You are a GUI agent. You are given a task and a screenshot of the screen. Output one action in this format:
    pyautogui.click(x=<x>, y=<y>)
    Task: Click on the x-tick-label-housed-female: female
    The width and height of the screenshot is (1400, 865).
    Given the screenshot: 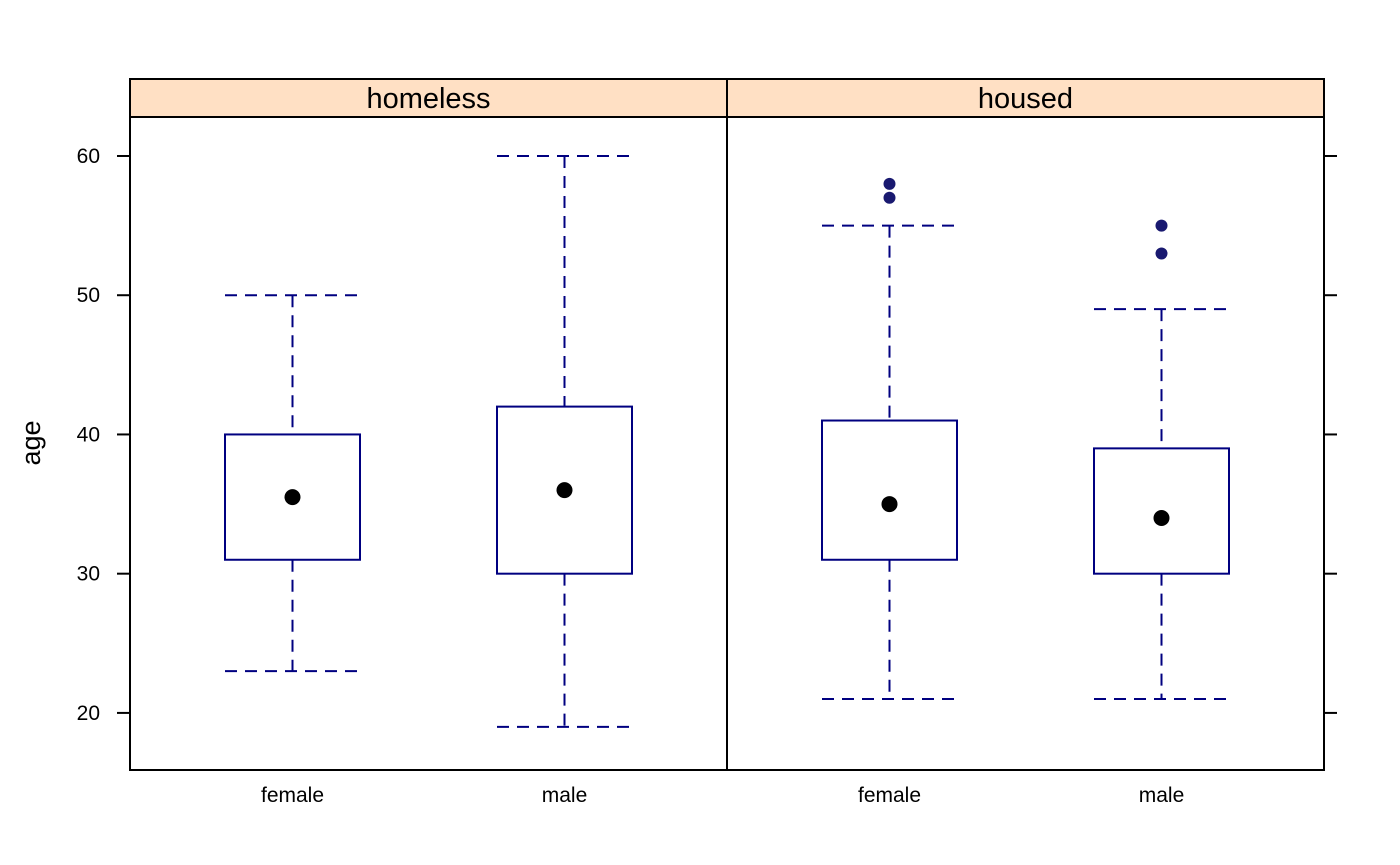 What is the action you would take?
    pyautogui.click(x=889, y=795)
    